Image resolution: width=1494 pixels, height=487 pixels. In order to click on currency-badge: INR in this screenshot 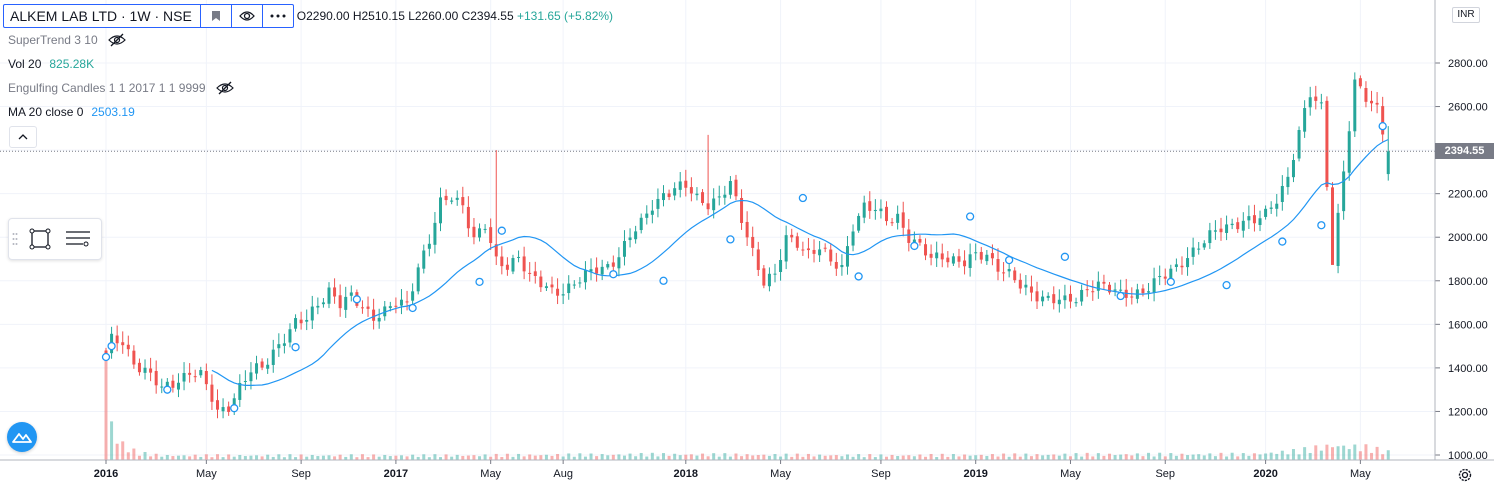, I will do `click(1466, 15)`.